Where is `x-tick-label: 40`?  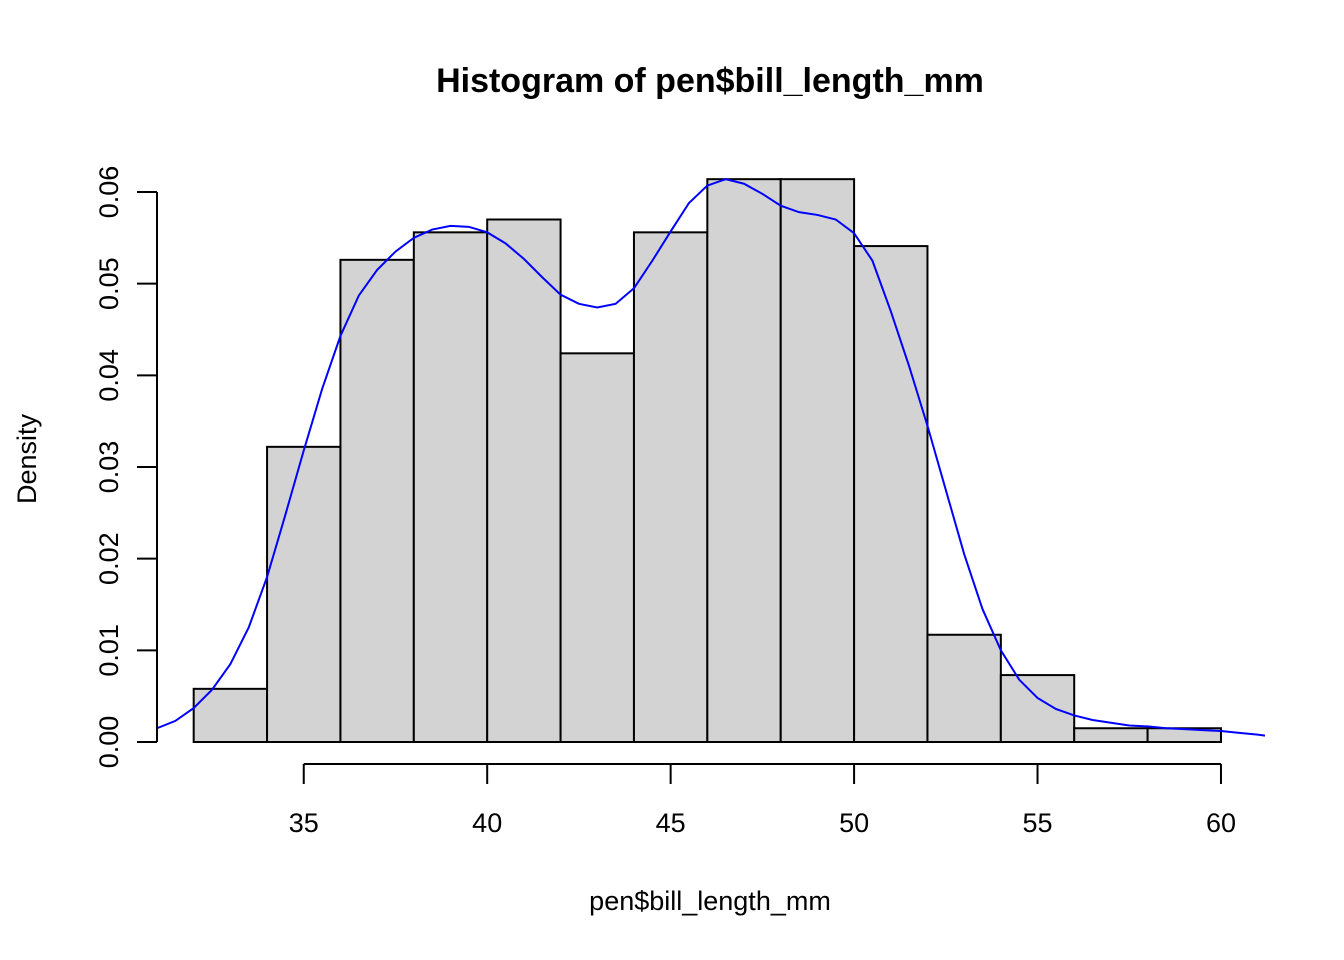 x-tick-label: 40 is located at coordinates (487, 823).